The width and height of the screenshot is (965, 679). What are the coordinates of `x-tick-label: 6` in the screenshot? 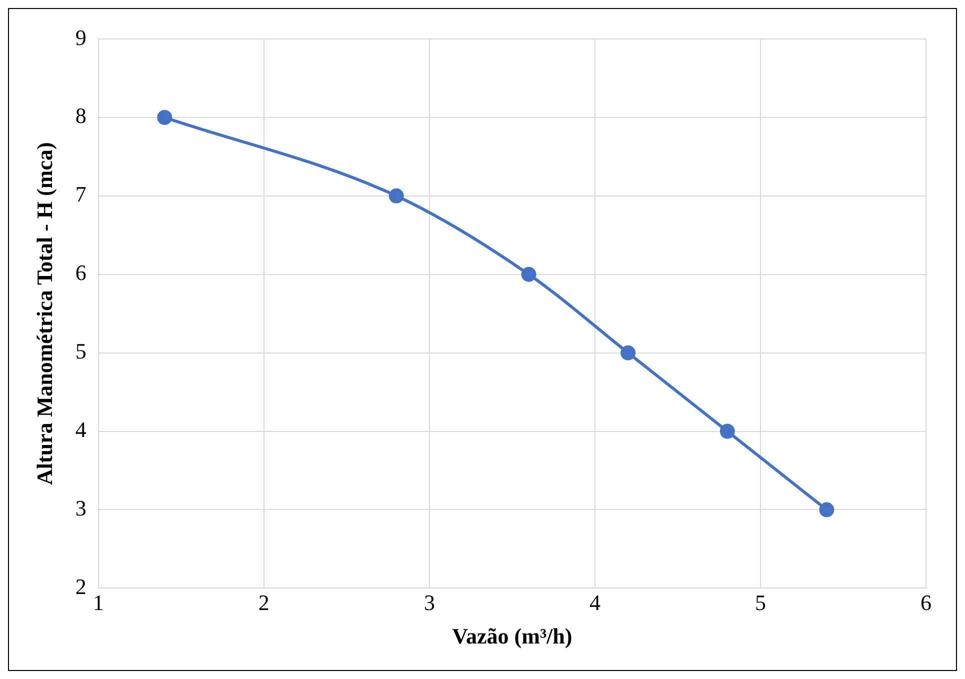 It's located at (926, 603).